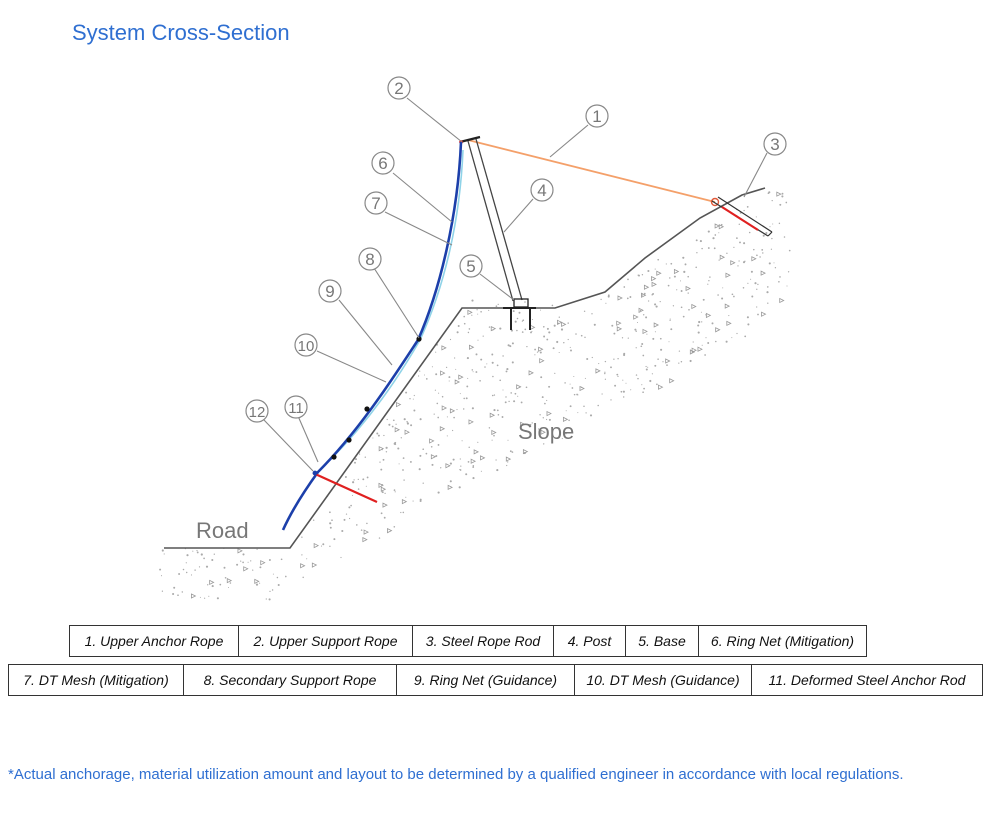 The image size is (1000, 815). Describe the element at coordinates (485, 680) in the screenshot. I see `legend-row2-cell-3: 9. Ring Net (Guidance)` at that location.